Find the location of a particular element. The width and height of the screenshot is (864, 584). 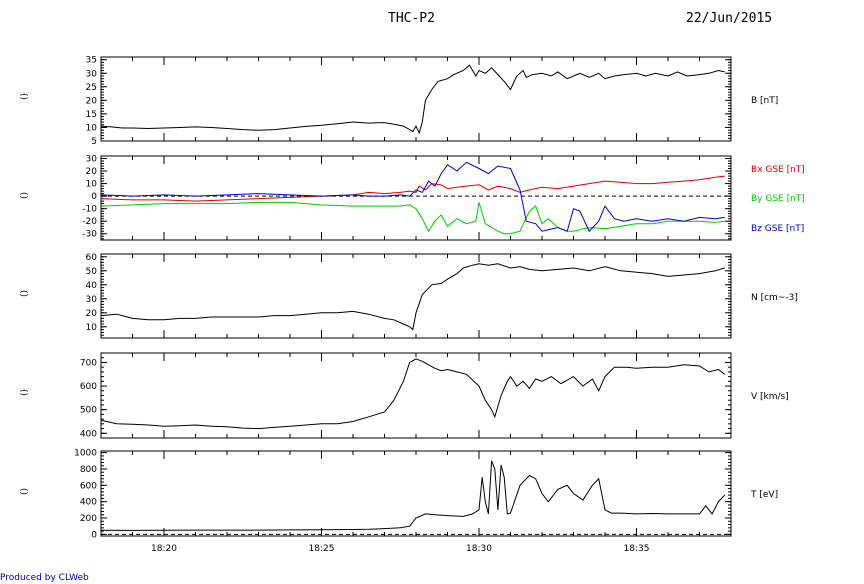

y-tick-label: -20 is located at coordinates (89, 222).